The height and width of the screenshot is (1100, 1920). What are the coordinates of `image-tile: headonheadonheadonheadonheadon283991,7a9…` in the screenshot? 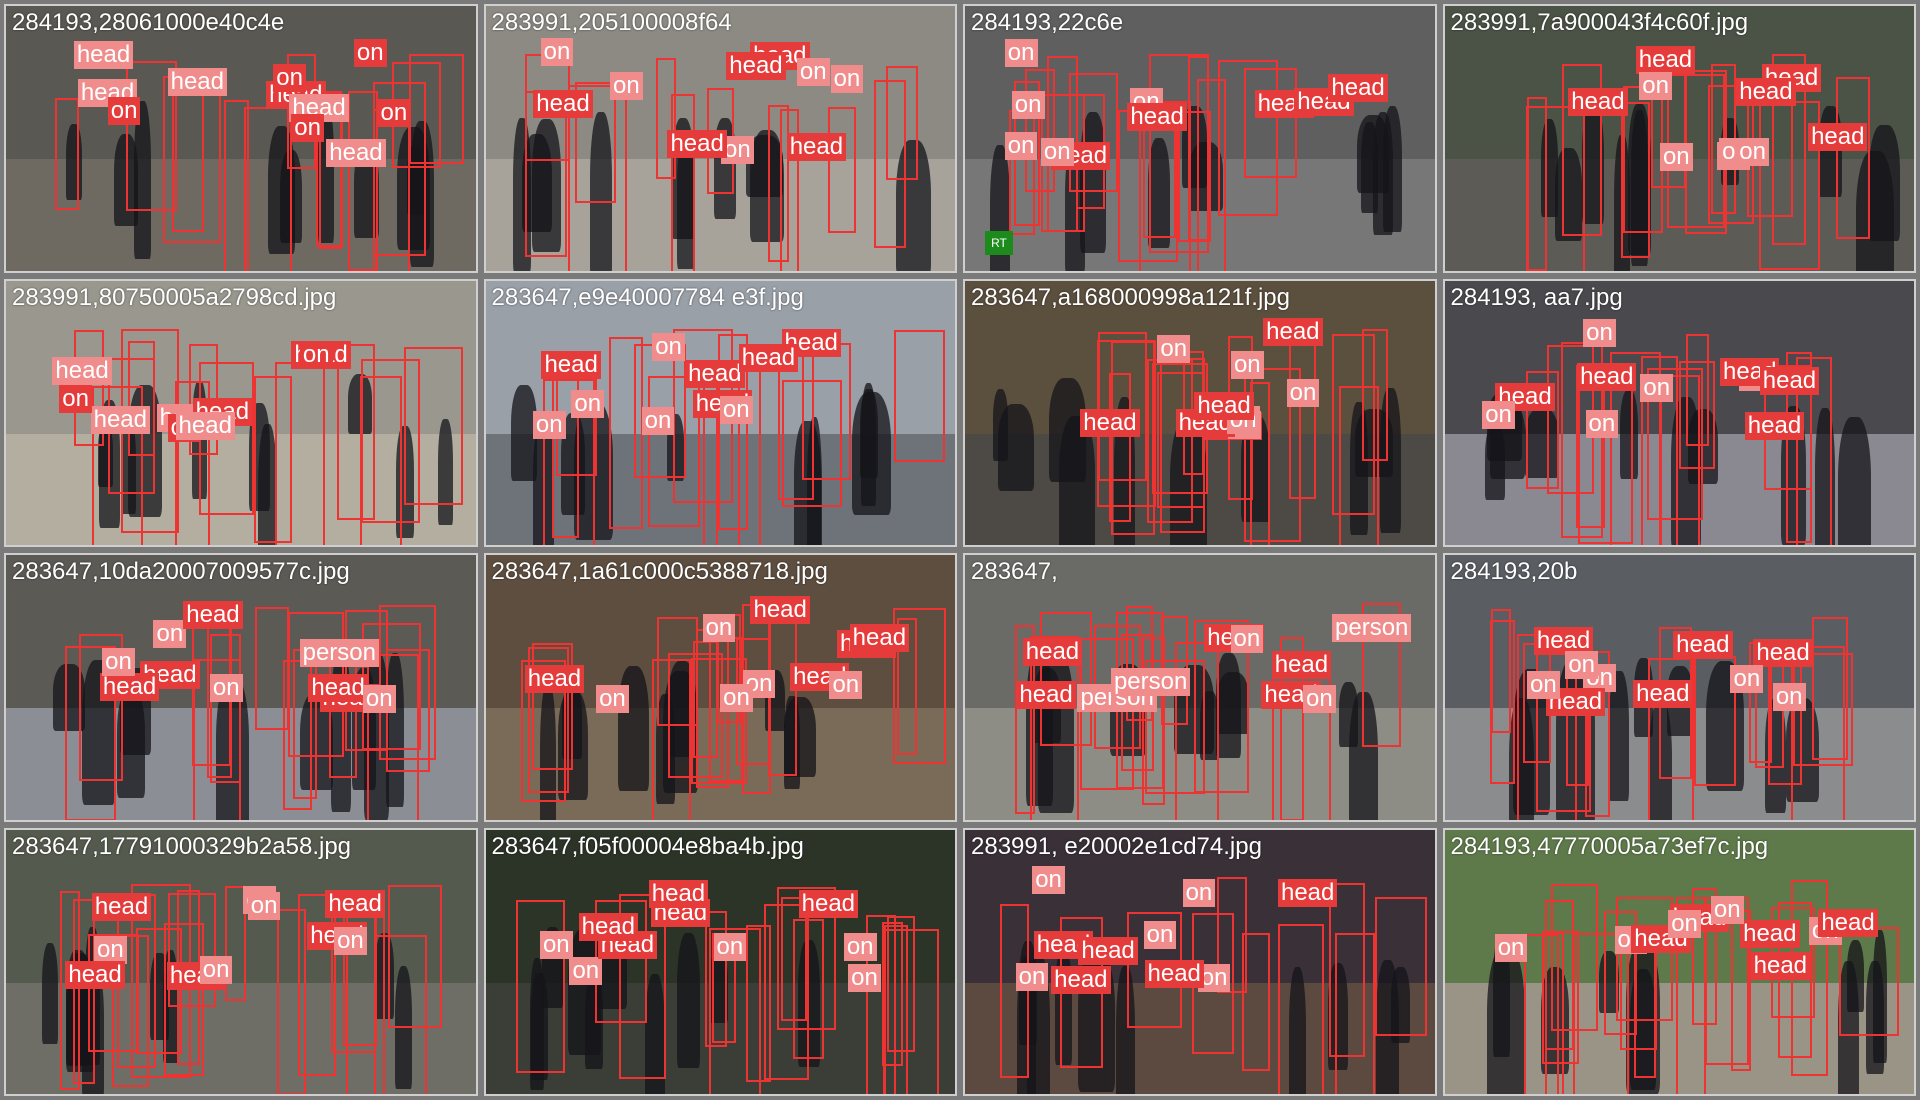 It's located at (1679, 138).